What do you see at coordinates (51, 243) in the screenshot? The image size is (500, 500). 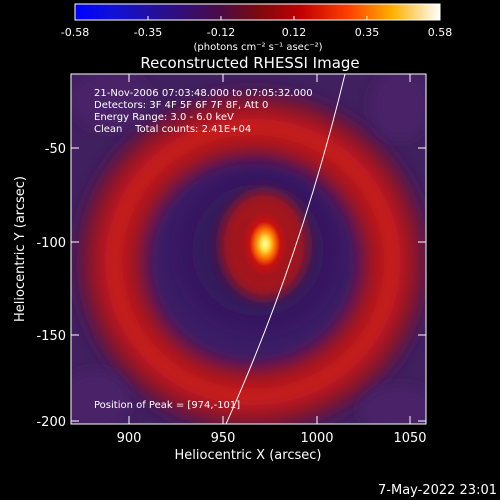 I see `y-tick-label: -100` at bounding box center [51, 243].